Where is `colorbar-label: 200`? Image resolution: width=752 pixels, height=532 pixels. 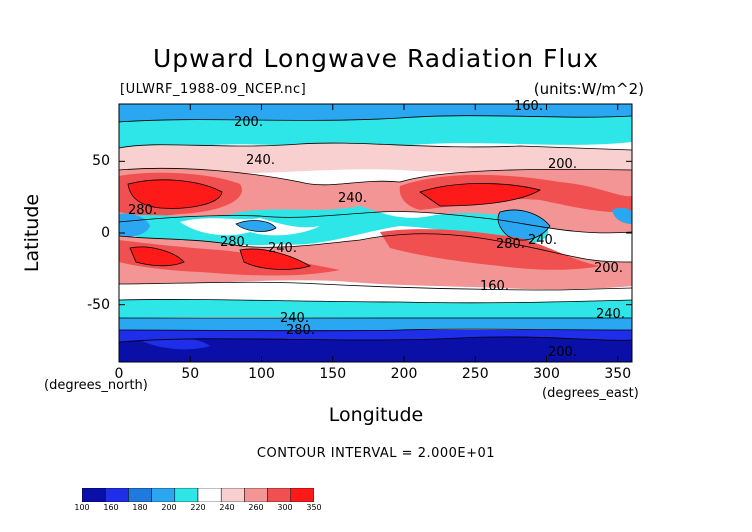
colorbar-label: 200 is located at coordinates (169, 507).